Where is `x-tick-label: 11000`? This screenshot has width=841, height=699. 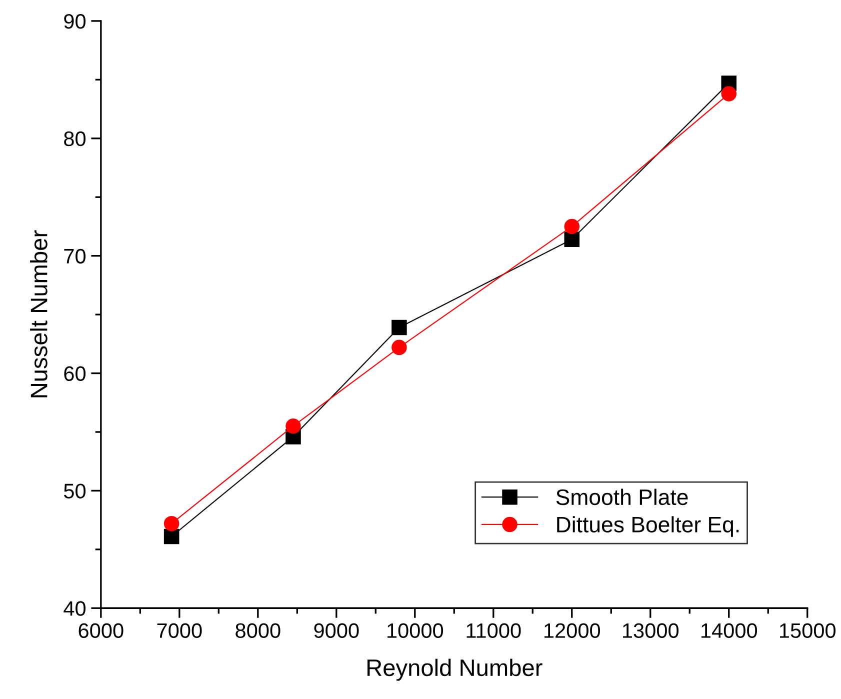 x-tick-label: 11000 is located at coordinates (493, 630).